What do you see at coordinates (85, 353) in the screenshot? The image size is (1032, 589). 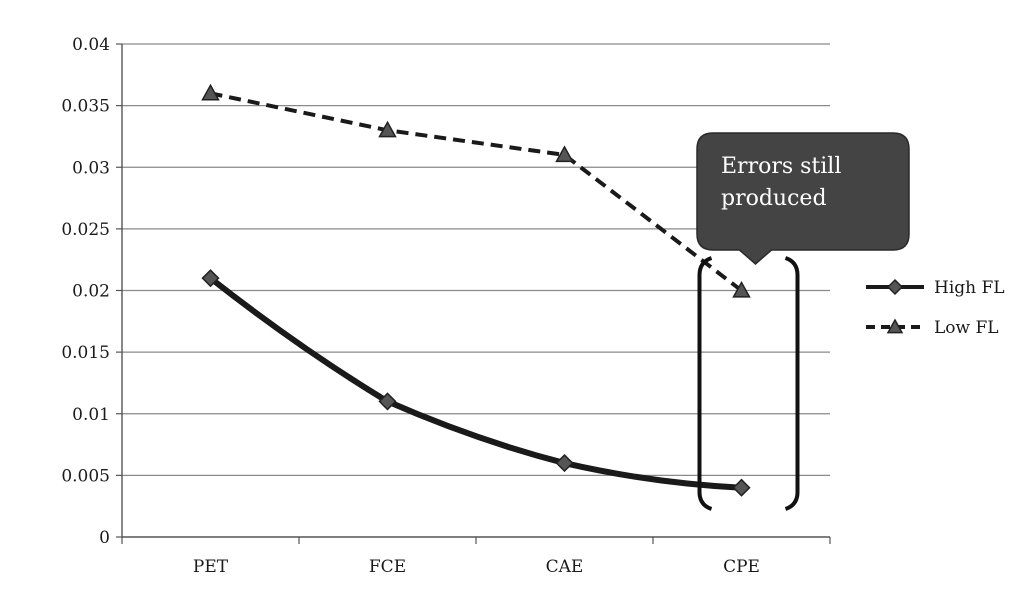 I see `y-tick-label: 0.015` at bounding box center [85, 353].